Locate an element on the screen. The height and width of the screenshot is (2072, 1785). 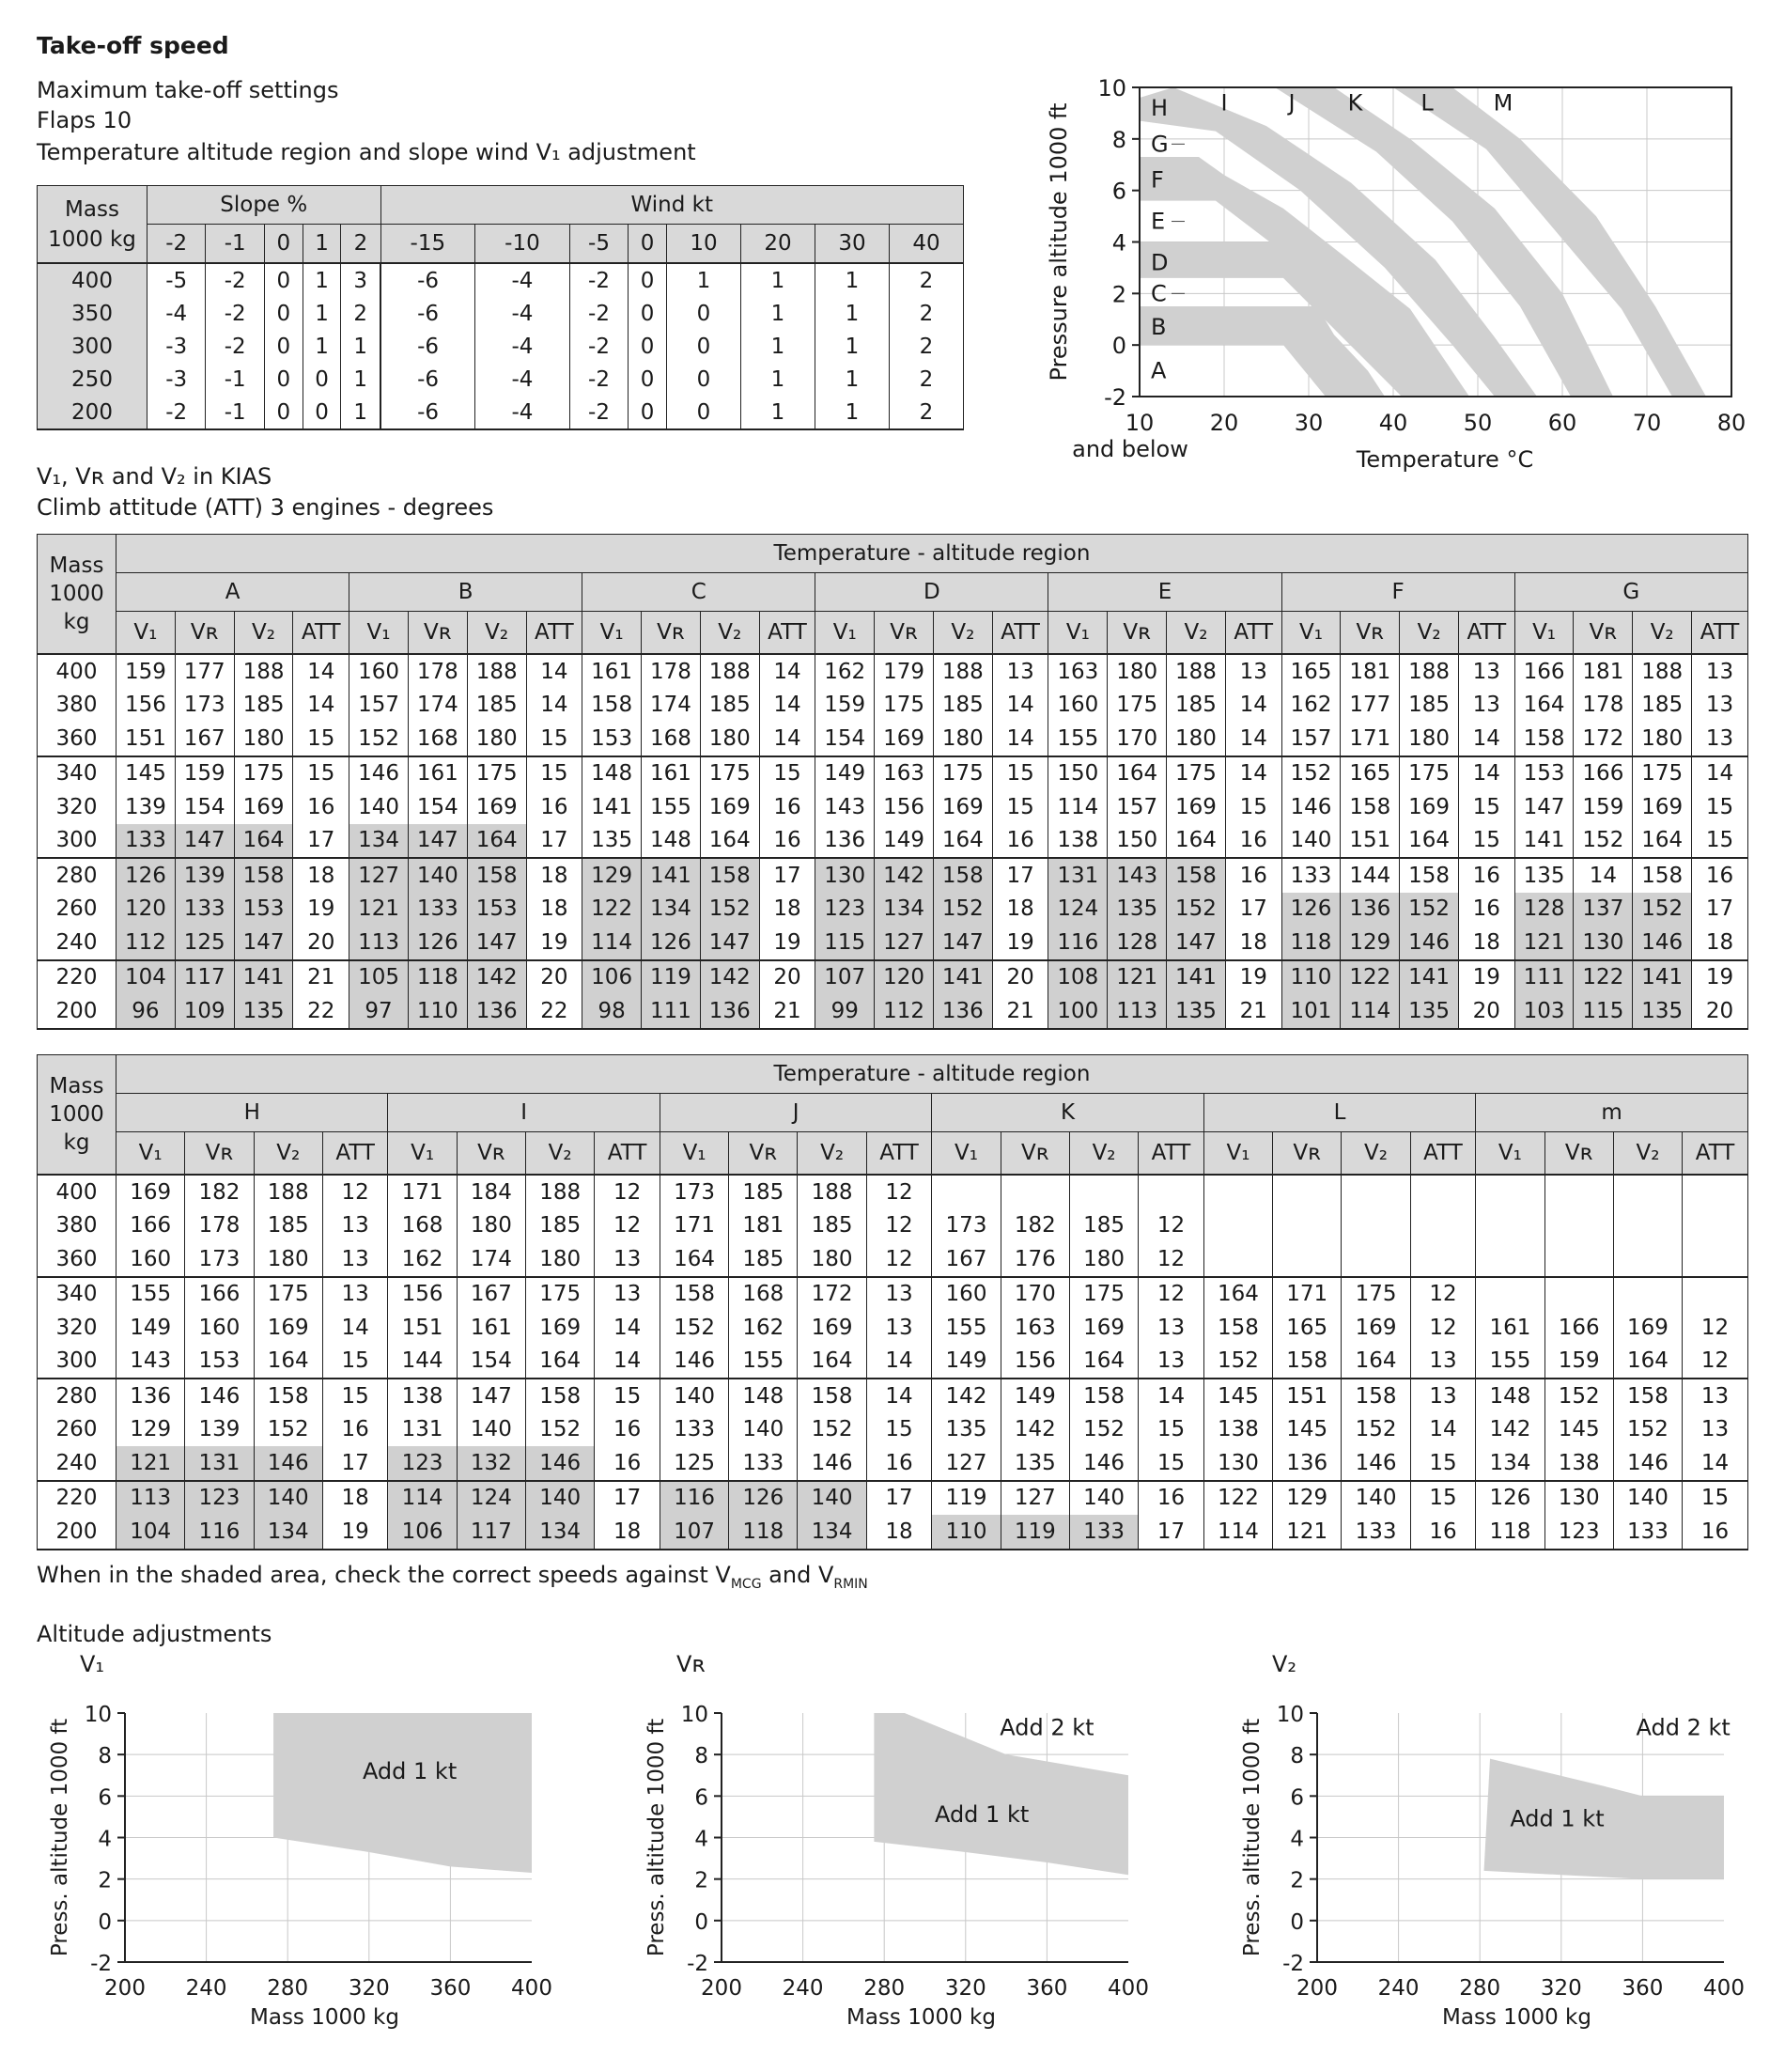
speed-value: 131 is located at coordinates (422, 1429).